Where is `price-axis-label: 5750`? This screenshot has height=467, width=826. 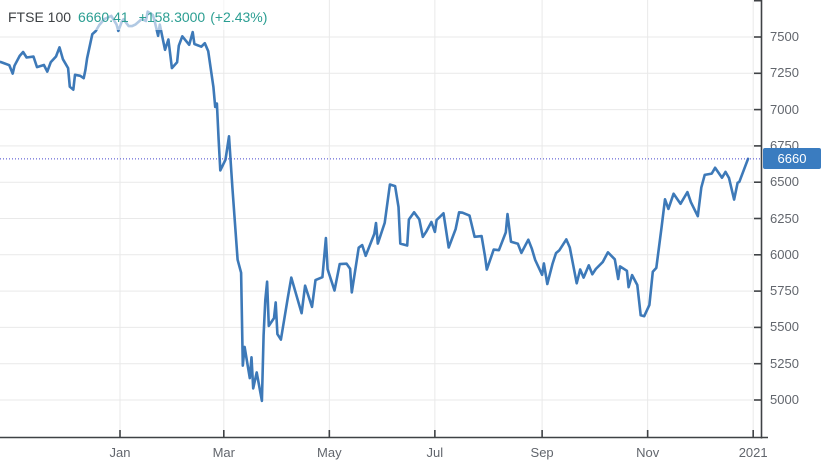 price-axis-label: 5750 is located at coordinates (784, 291).